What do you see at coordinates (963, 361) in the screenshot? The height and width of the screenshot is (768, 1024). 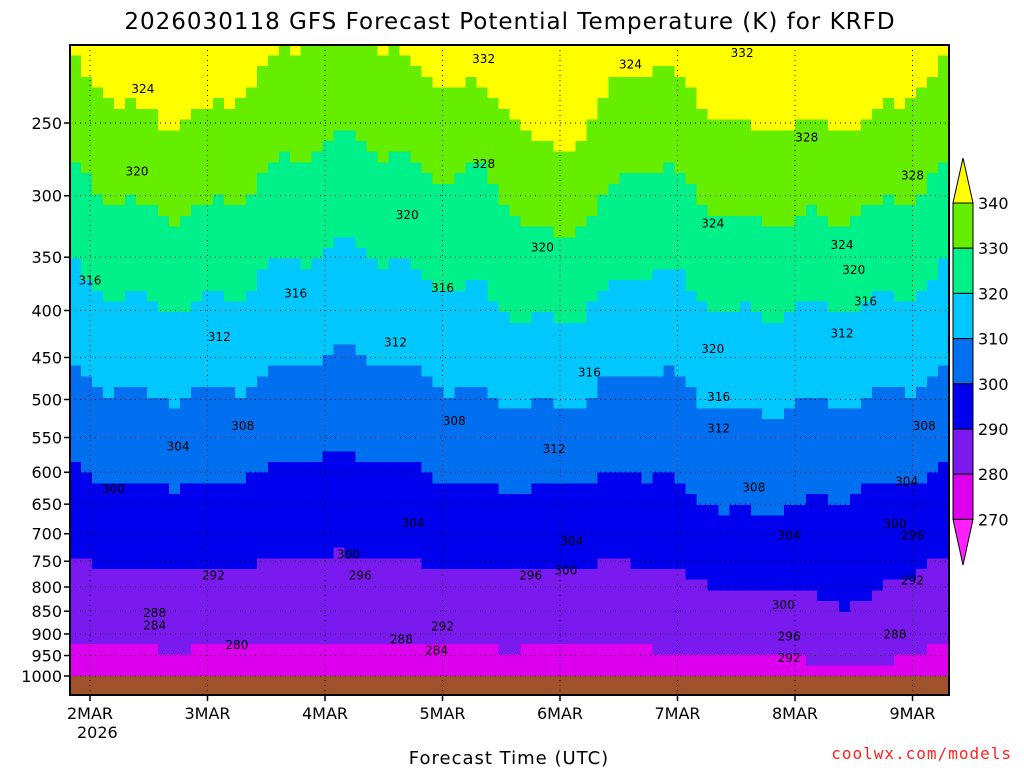 I see `colorbar-swatch` at bounding box center [963, 361].